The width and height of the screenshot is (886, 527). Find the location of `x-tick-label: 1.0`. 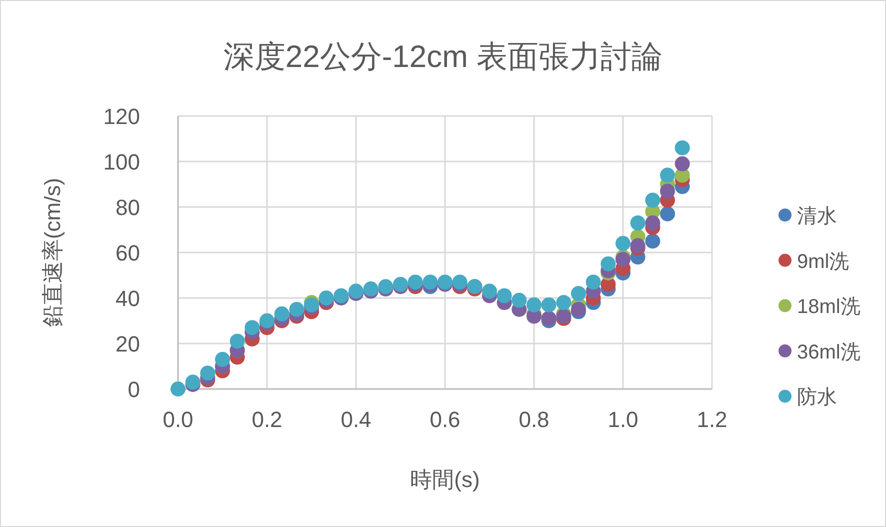

x-tick-label: 1.0 is located at coordinates (623, 419).